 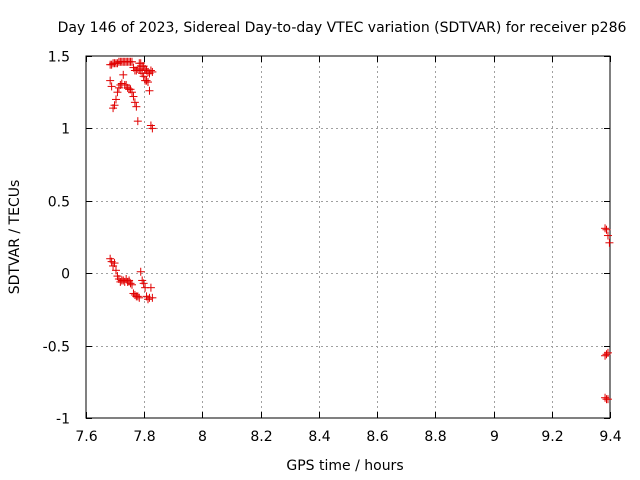 What do you see at coordinates (494, 437) in the screenshot?
I see `x-tick-label: 9` at bounding box center [494, 437].